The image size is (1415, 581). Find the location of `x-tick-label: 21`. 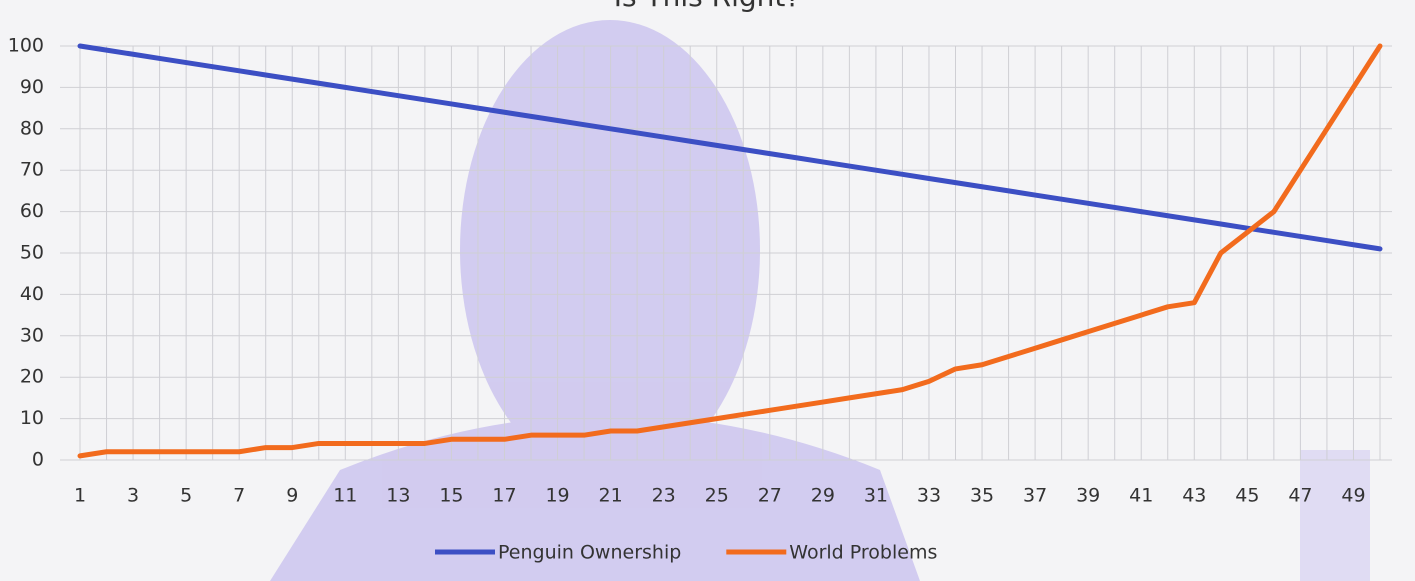

x-tick-label: 21 is located at coordinates (611, 496).